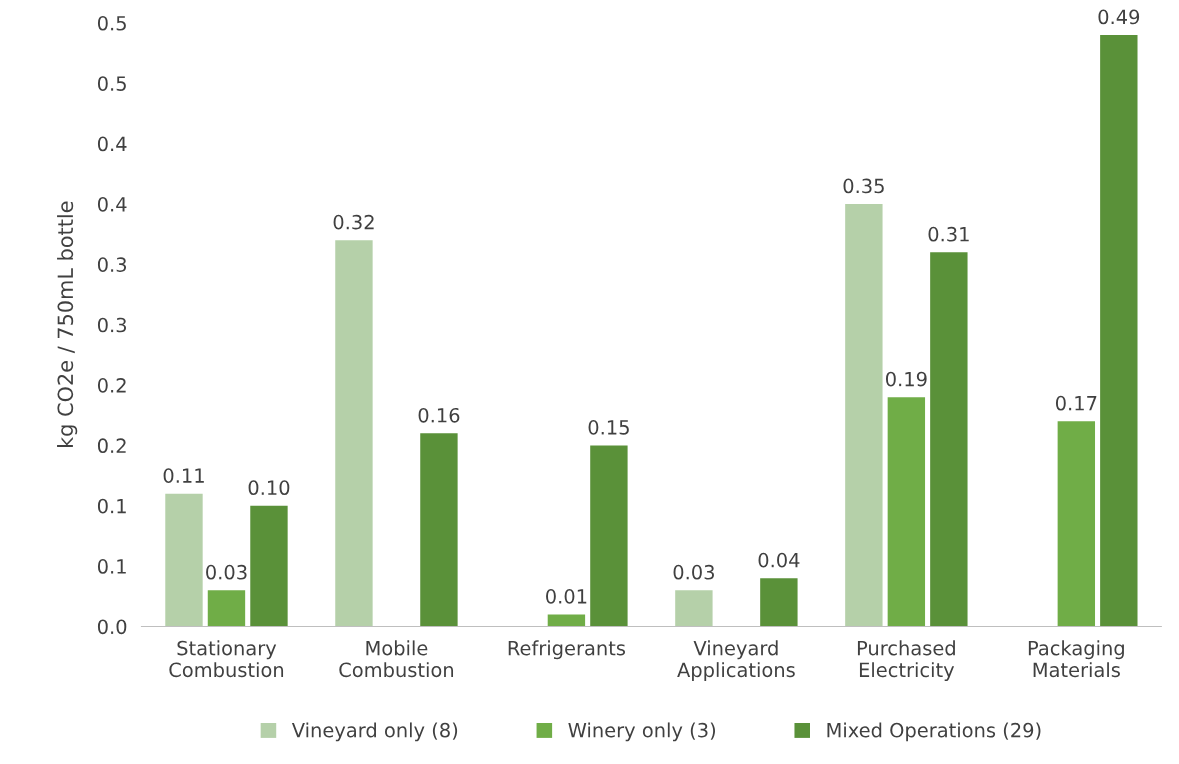 The image size is (1179, 764). Describe the element at coordinates (948, 234) in the screenshot. I see `data-label: 0.31` at that location.